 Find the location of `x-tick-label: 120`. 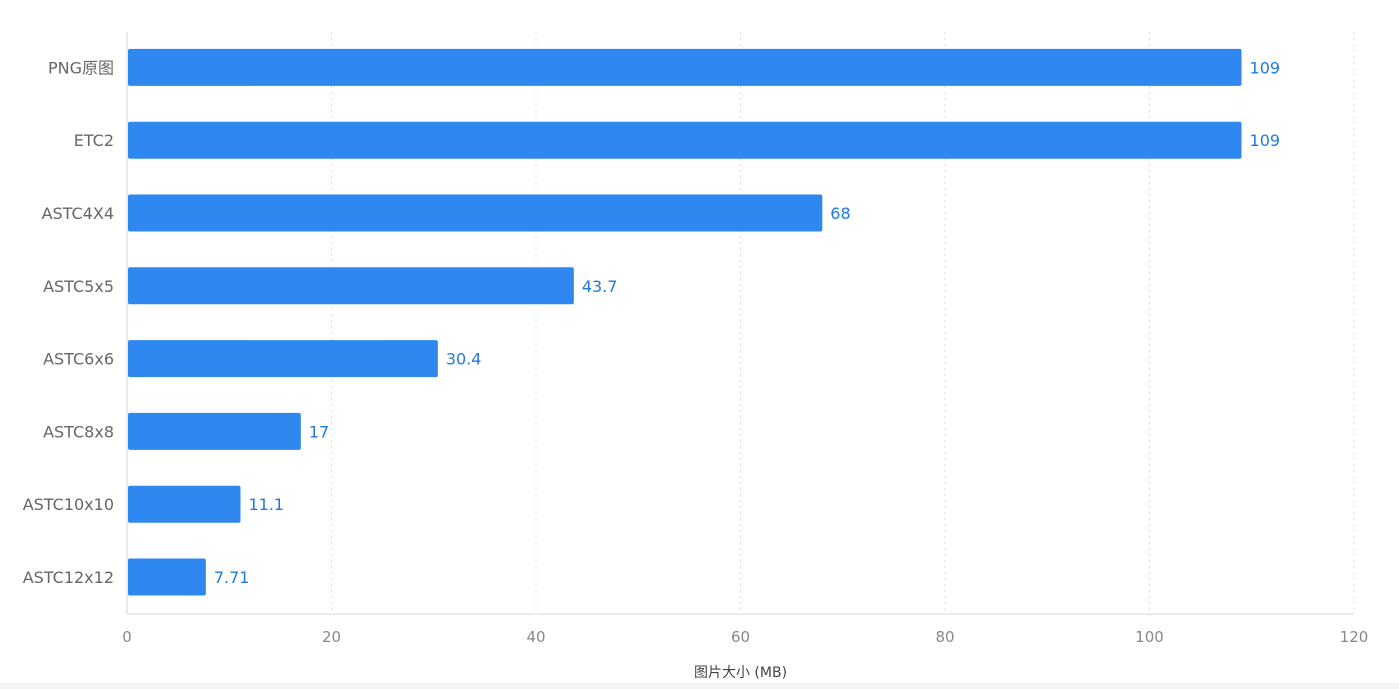

x-tick-label: 120 is located at coordinates (1354, 637).